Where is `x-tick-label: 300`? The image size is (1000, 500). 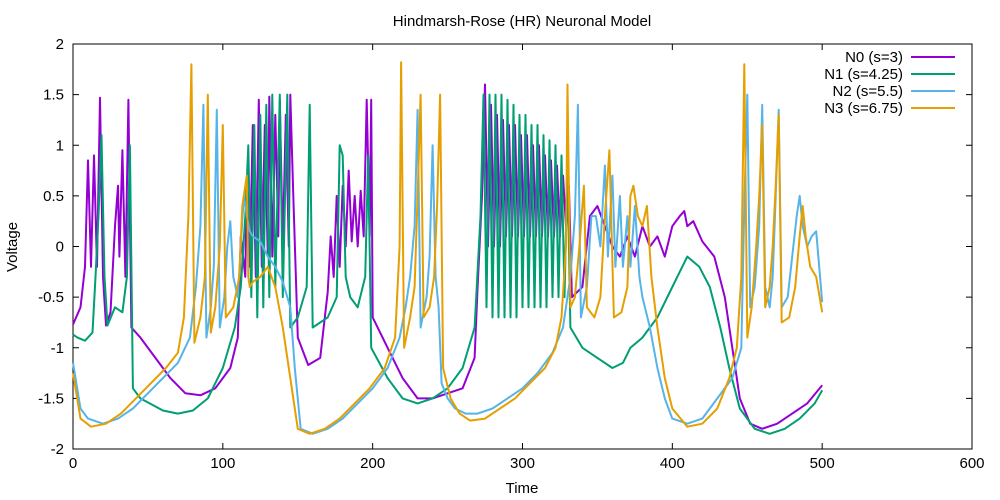
x-tick-label: 300 is located at coordinates (522, 463).